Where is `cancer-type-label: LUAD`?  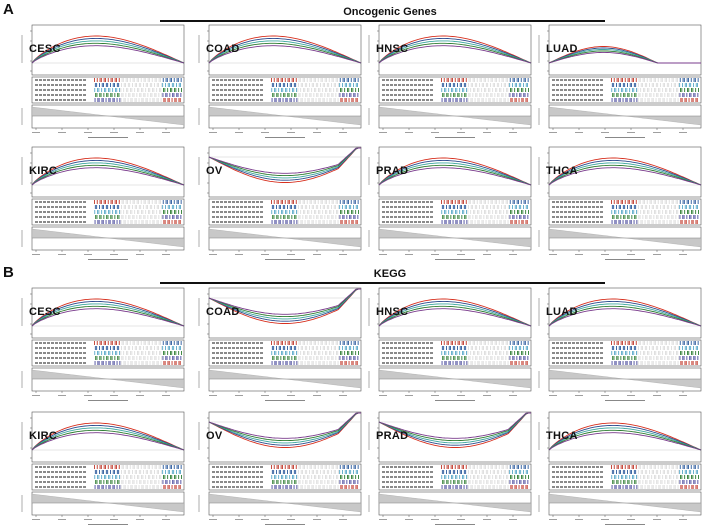
cancer-type-label: LUAD is located at coordinates (562, 312).